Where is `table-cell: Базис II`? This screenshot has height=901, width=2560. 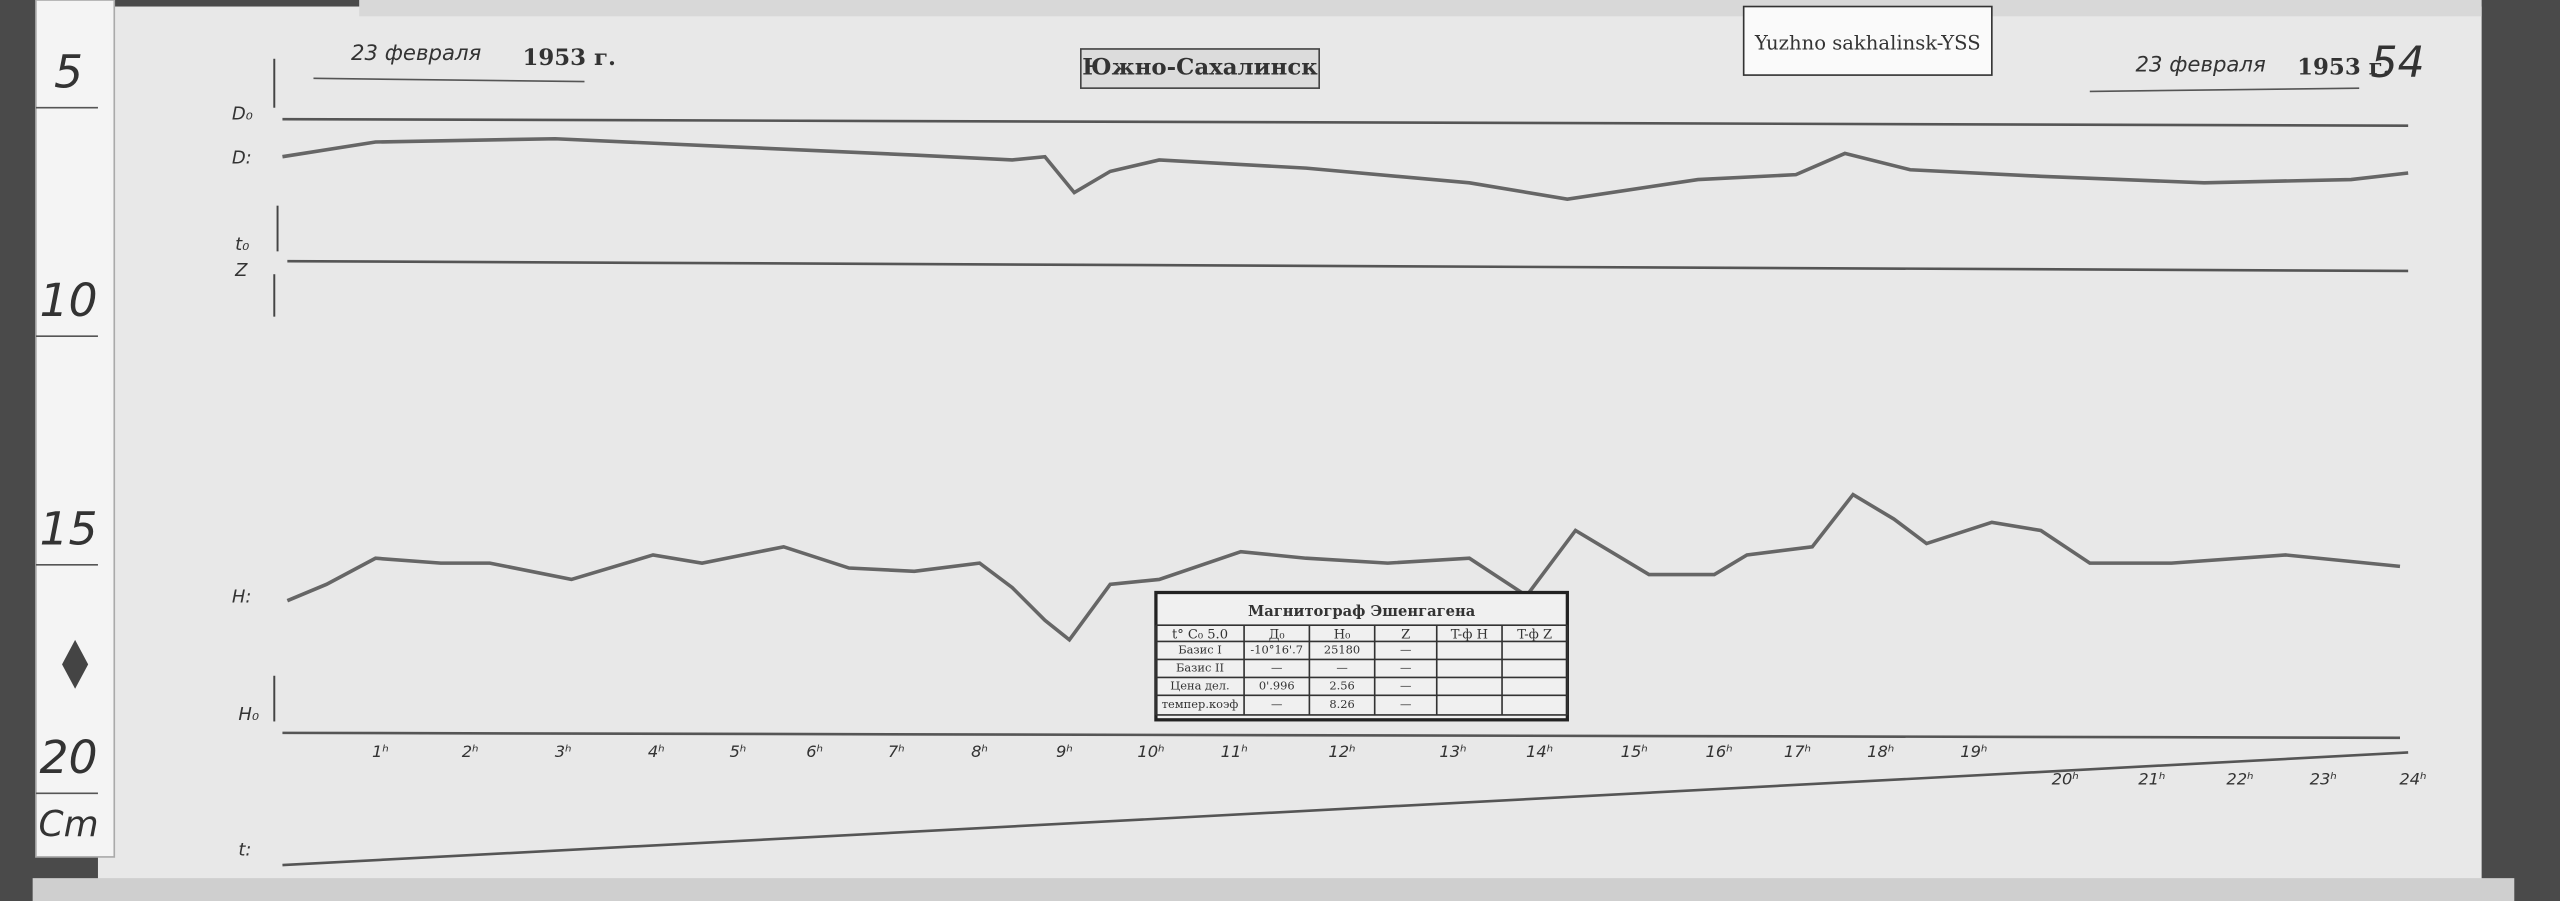
table-cell: Базис II is located at coordinates (1200, 667).